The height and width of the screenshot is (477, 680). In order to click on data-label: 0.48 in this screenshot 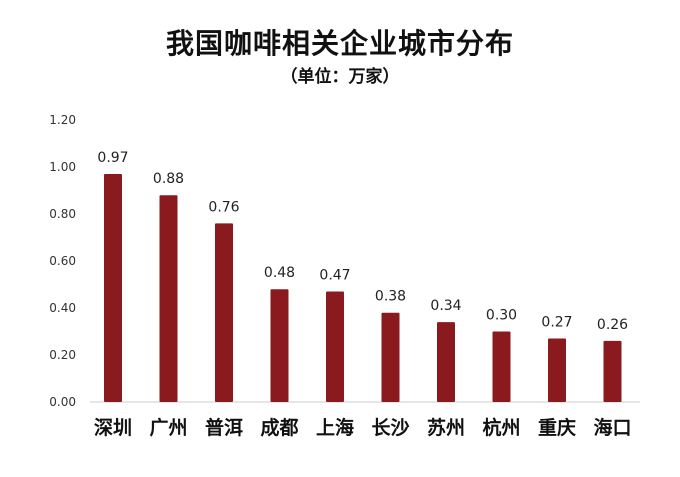, I will do `click(279, 273)`.